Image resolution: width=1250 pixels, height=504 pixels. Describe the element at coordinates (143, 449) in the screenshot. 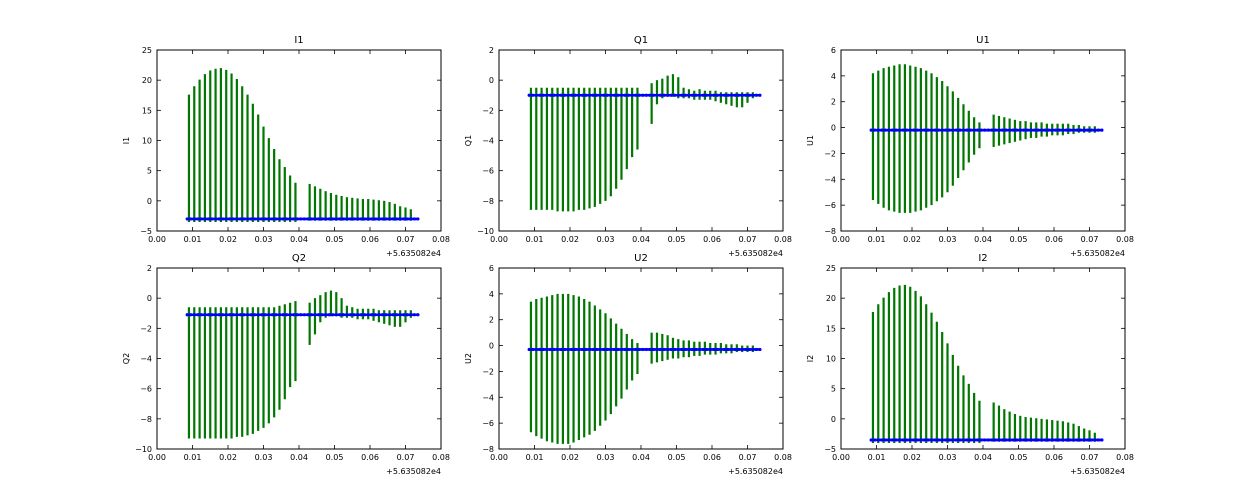

I see `y-tick-label: −10` at that location.